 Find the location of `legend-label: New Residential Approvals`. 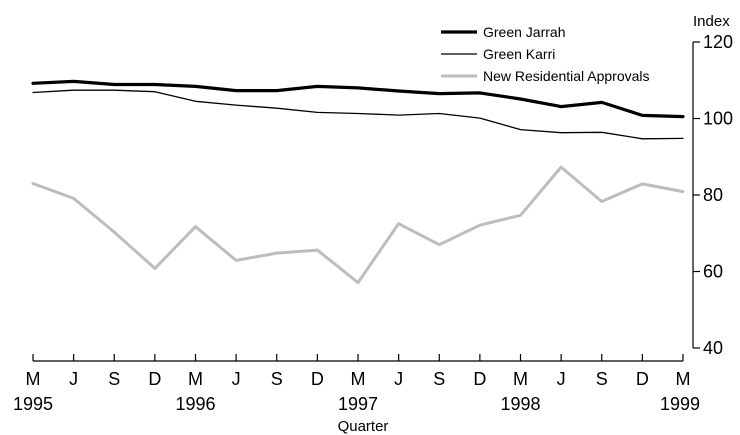

legend-label: New Residential Approvals is located at coordinates (566, 76).